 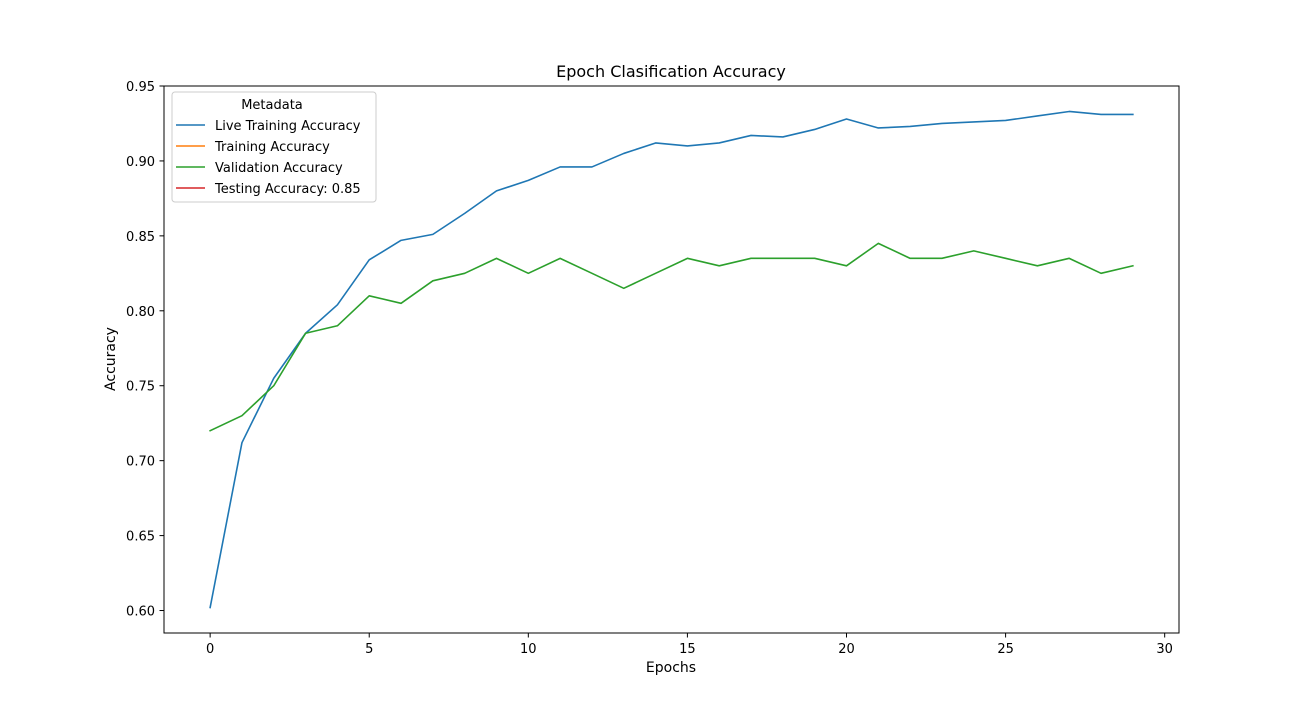 I want to click on legend-box, so click(x=274, y=147).